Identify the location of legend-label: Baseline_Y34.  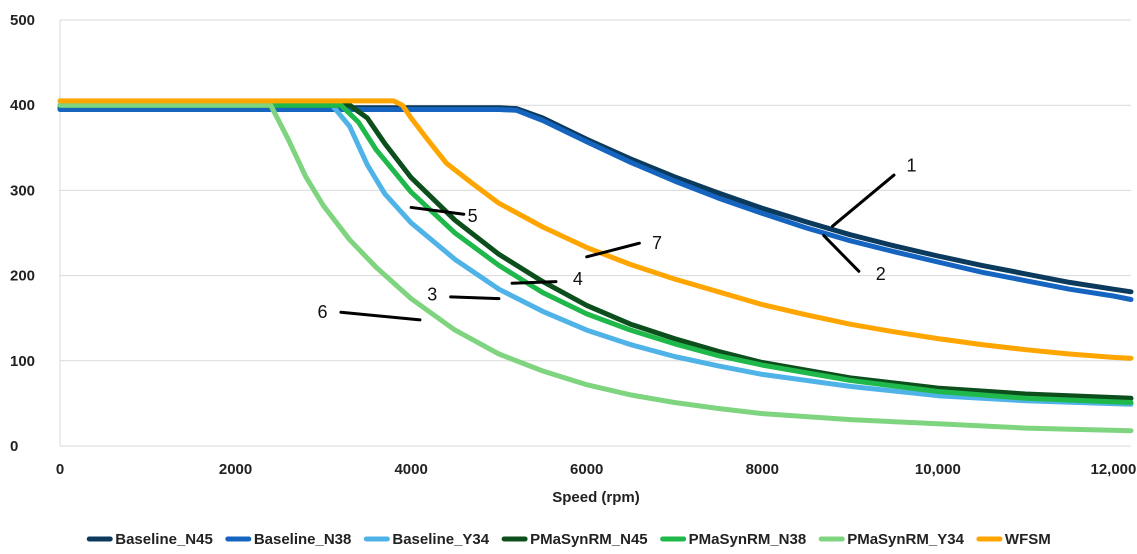
(440, 539).